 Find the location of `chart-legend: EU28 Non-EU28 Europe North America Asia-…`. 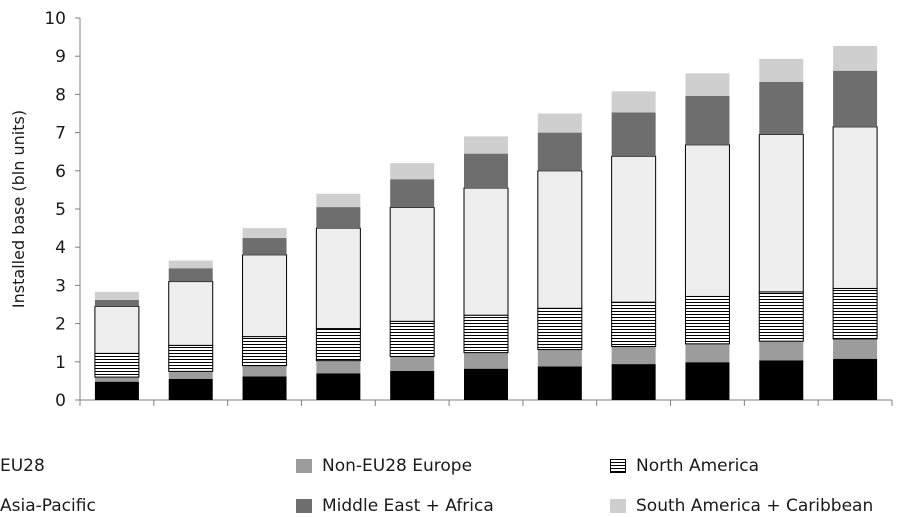

chart-legend: EU28 Non-EU28 Europe North America Asia-… is located at coordinates (452, 482).